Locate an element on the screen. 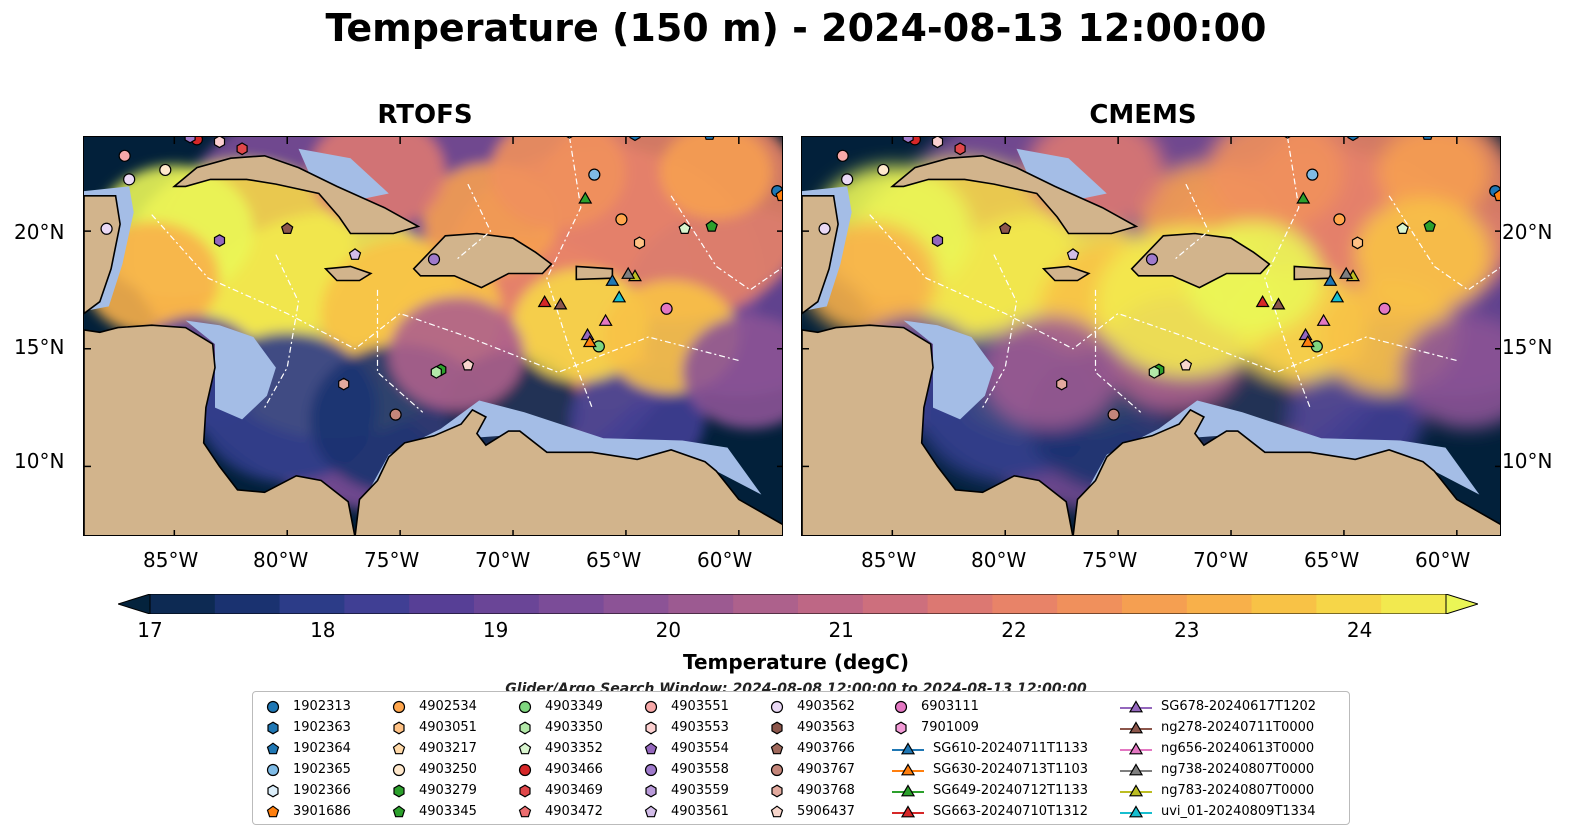 The image size is (1592, 829). colorbar-extend-high is located at coordinates (1462, 604).